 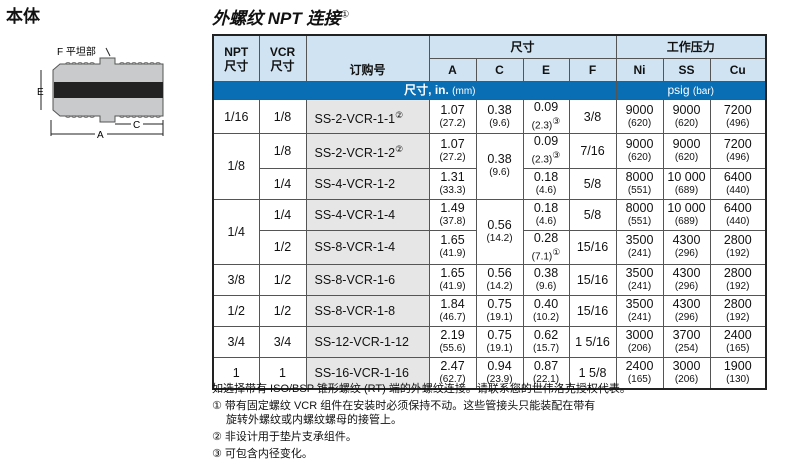 What do you see at coordinates (236, 279) in the screenshot?
I see `cell-npt: 3/8` at bounding box center [236, 279].